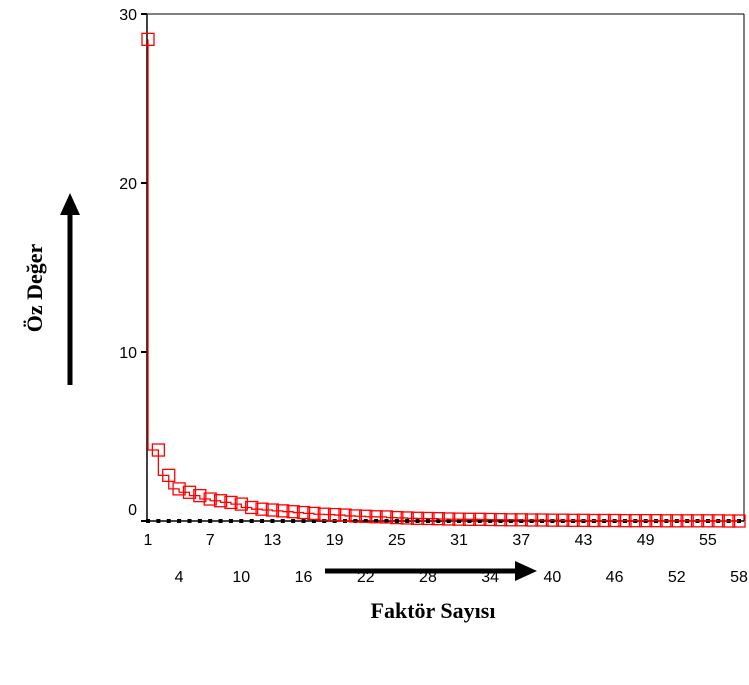 This screenshot has height=685, width=749. What do you see at coordinates (584, 540) in the screenshot?
I see `x-tick-label: 43` at bounding box center [584, 540].